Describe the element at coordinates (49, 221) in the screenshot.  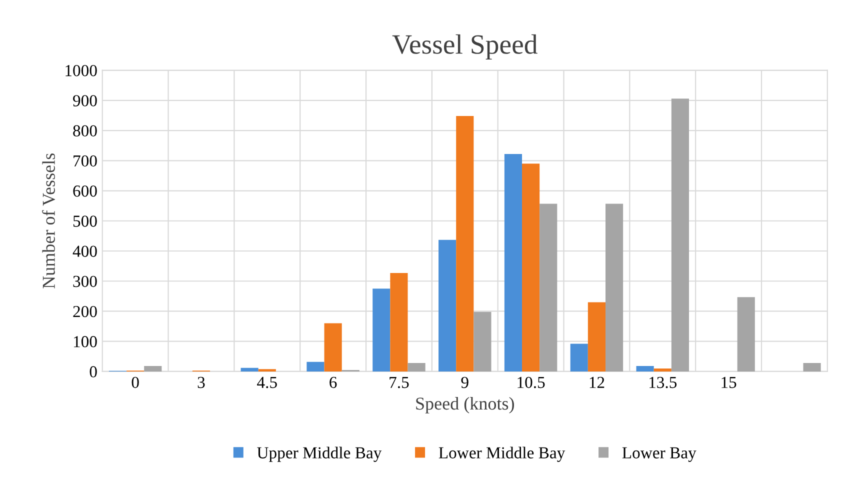
I see `y-axis-title: Number of Vessels` at that location.